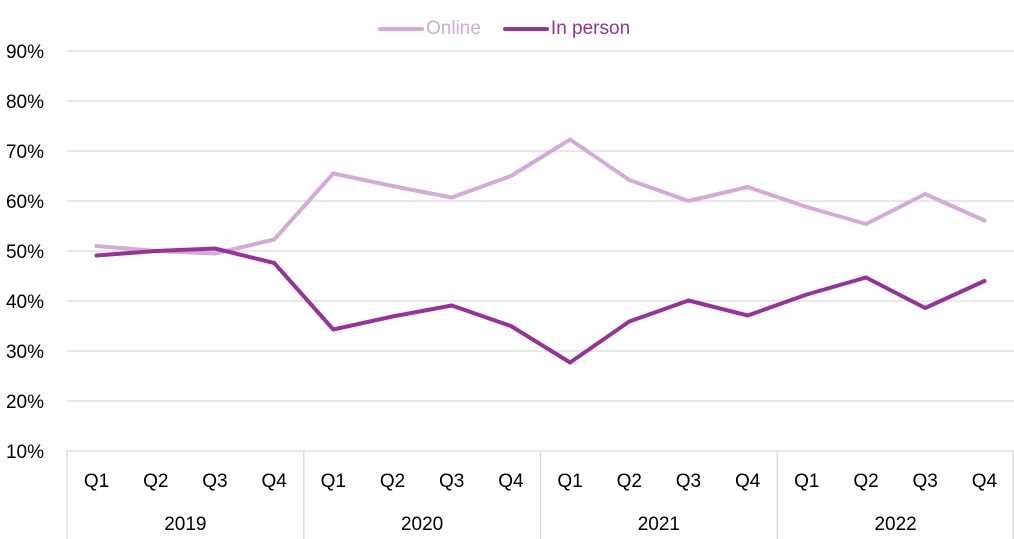 This screenshot has height=539, width=1014. I want to click on legend-item-in-person: In person, so click(566, 29).